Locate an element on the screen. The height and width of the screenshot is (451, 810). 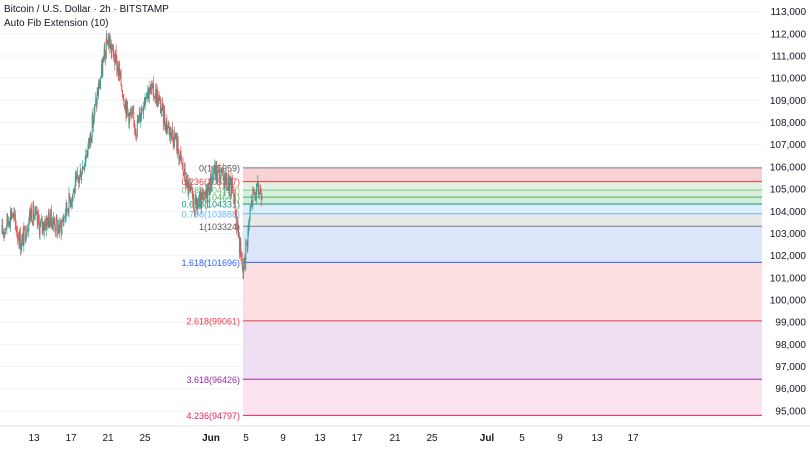
time-axis-label: 17 is located at coordinates (71, 438).